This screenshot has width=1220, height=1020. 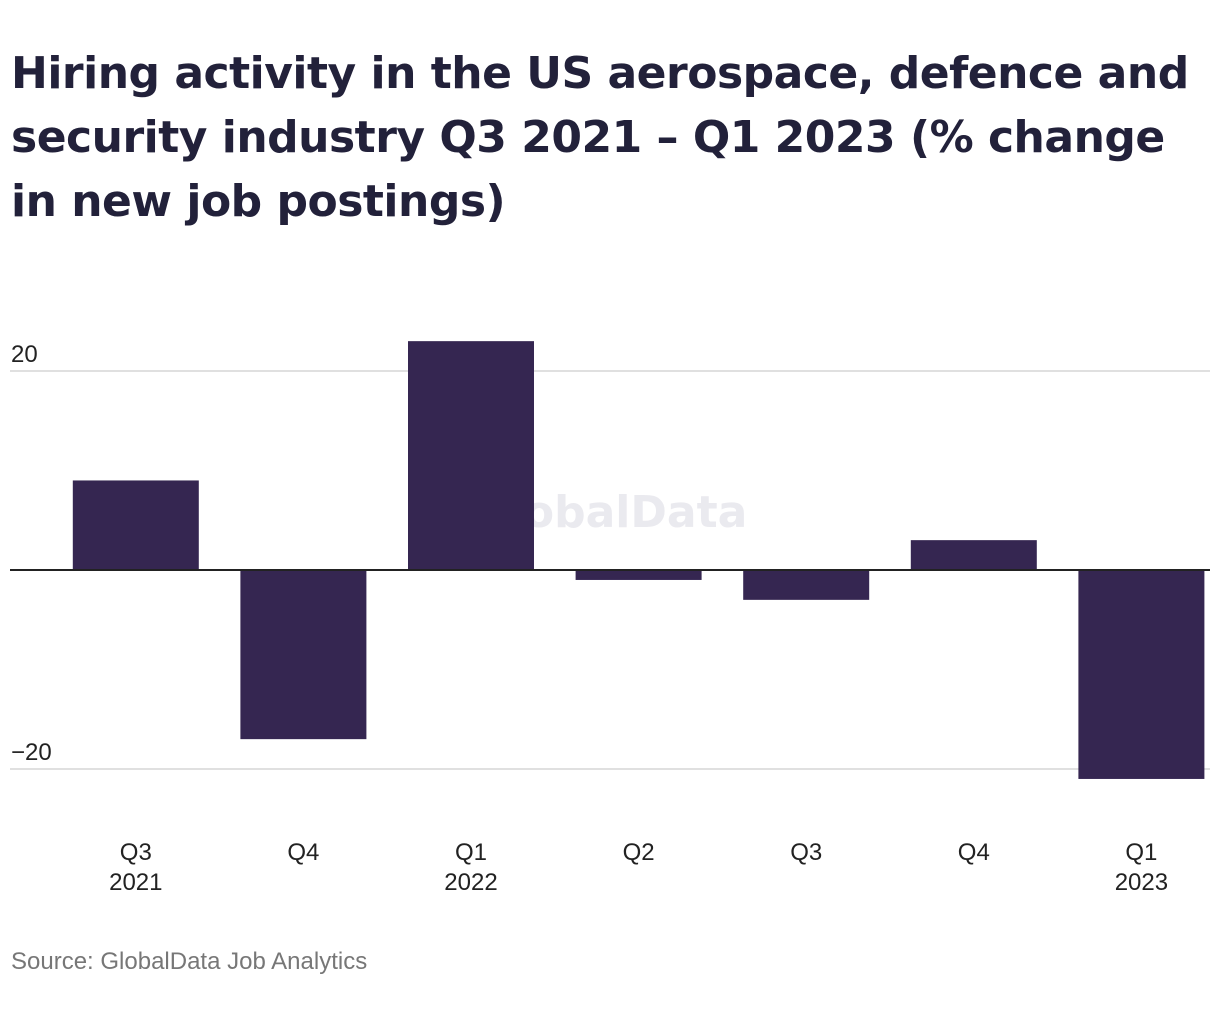 I want to click on x-tick-label-year: 2022, so click(x=470, y=882).